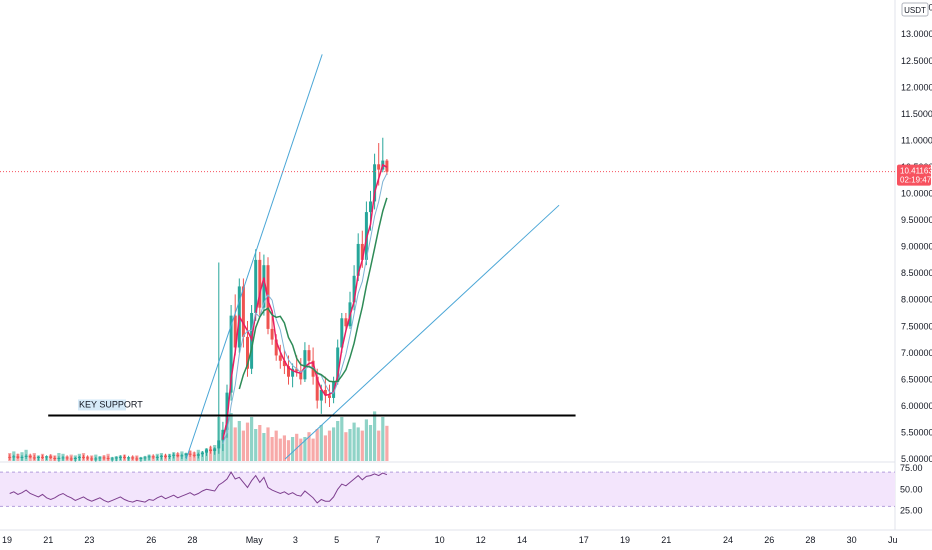 The width and height of the screenshot is (932, 550). What do you see at coordinates (916, 326) in the screenshot?
I see `price-tick-label: 7.50000` at bounding box center [916, 326].